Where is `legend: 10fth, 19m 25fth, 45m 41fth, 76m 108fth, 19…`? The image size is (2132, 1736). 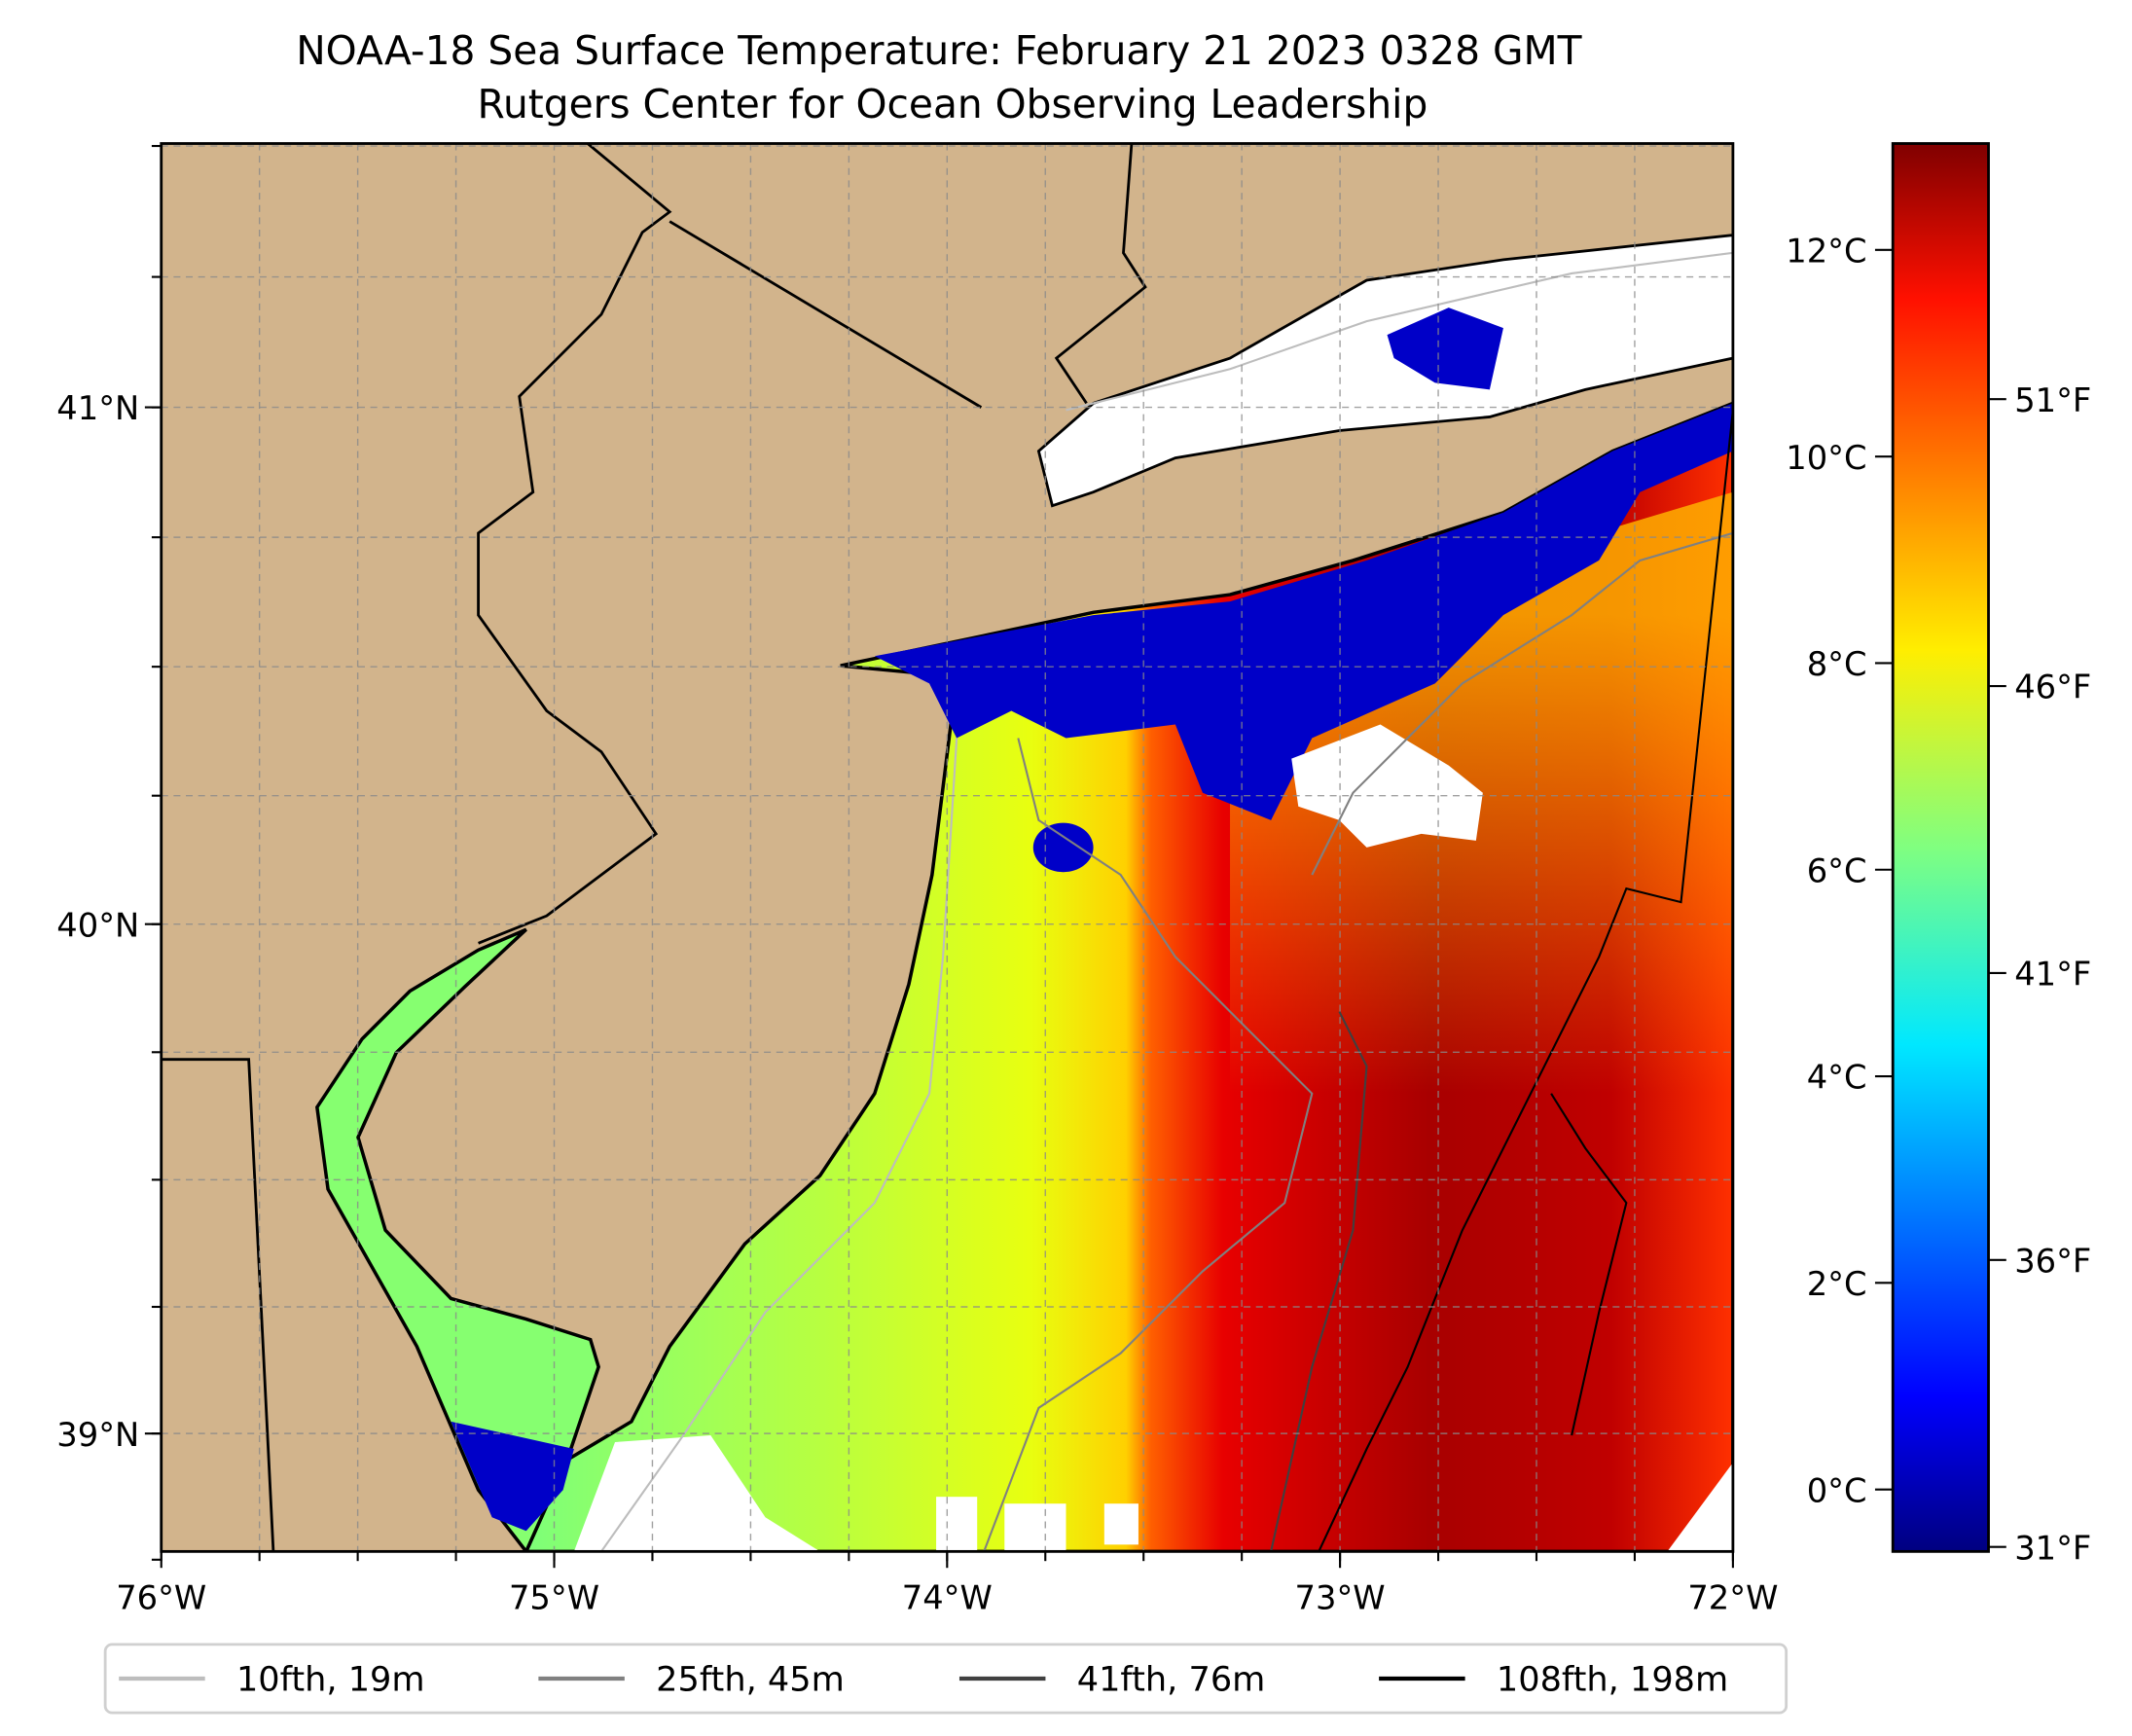 legend: 10fth, 19m 25fth, 45m 41fth, 76m 108fth, 19… is located at coordinates (946, 1679).